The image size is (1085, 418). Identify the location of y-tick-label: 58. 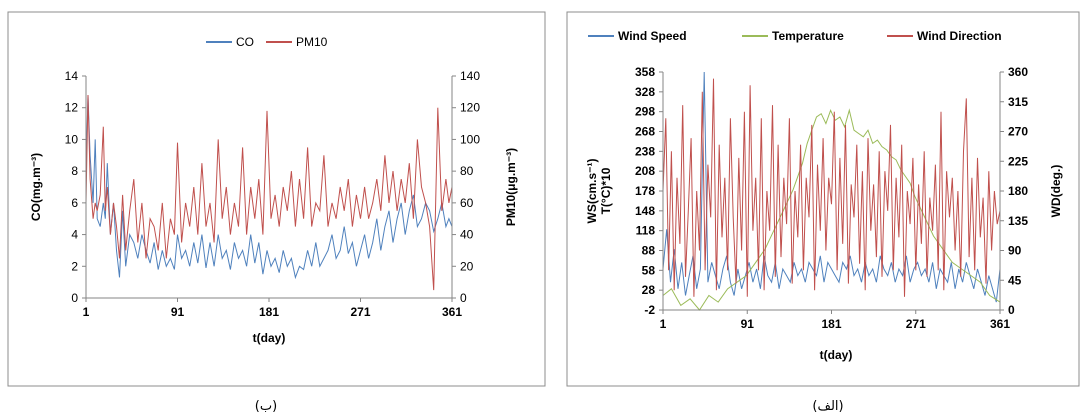
(649, 270).